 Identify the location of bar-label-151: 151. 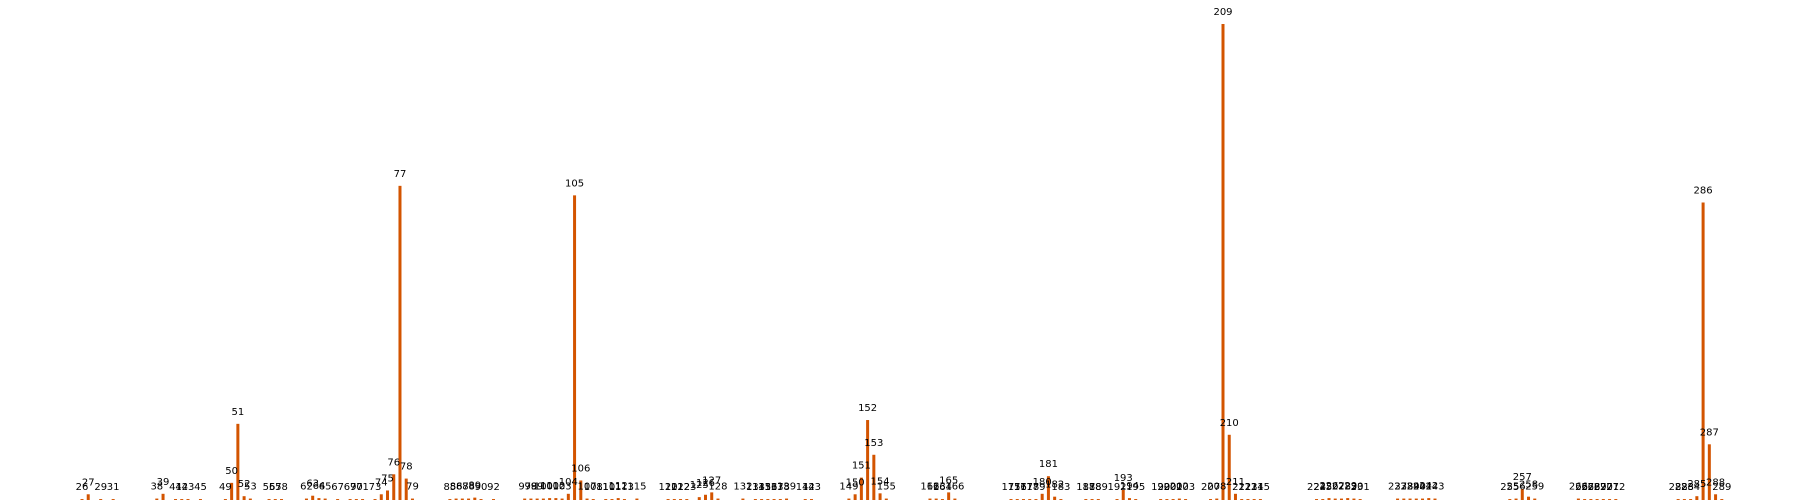
(861, 466).